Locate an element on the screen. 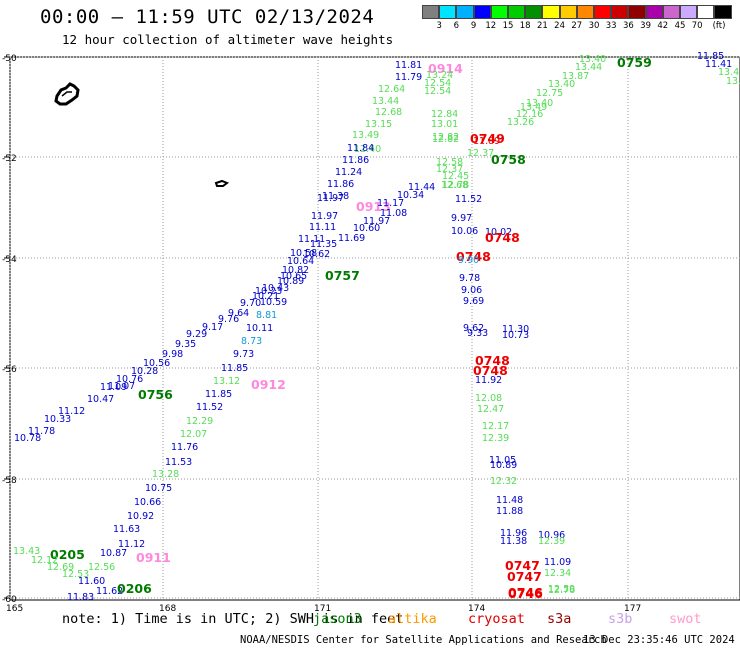 The width and height of the screenshot is (740, 650). wave-height-label: 10.59 is located at coordinates (273, 302).